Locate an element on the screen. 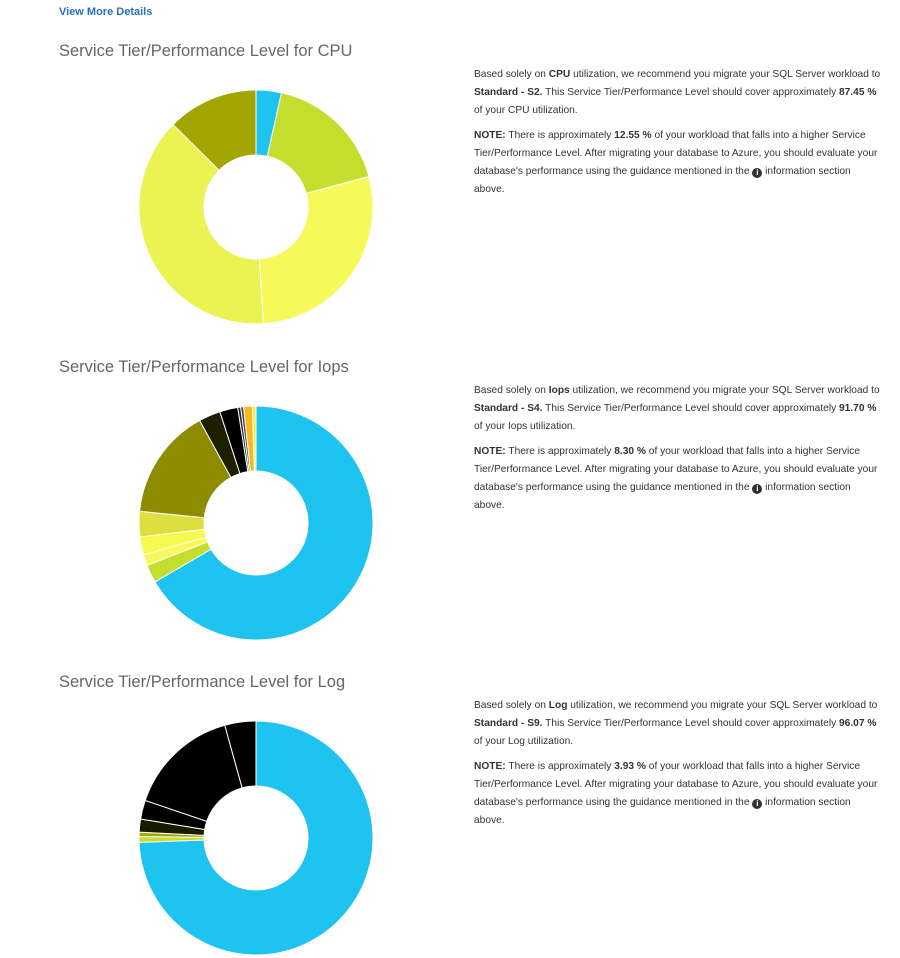 The width and height of the screenshot is (900, 958). recommended-tier: Standard - S9. is located at coordinates (508, 723).